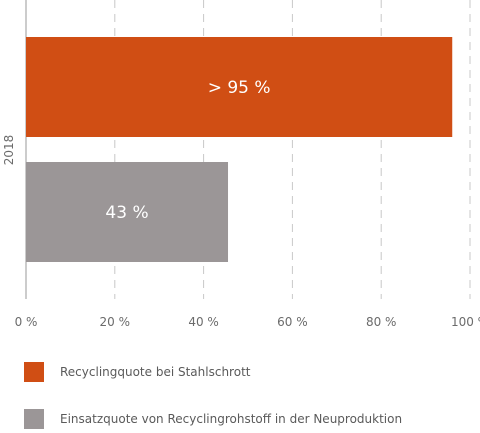 The width and height of the screenshot is (480, 433). I want to click on x-tick-label-60: 60 %, so click(292, 322).